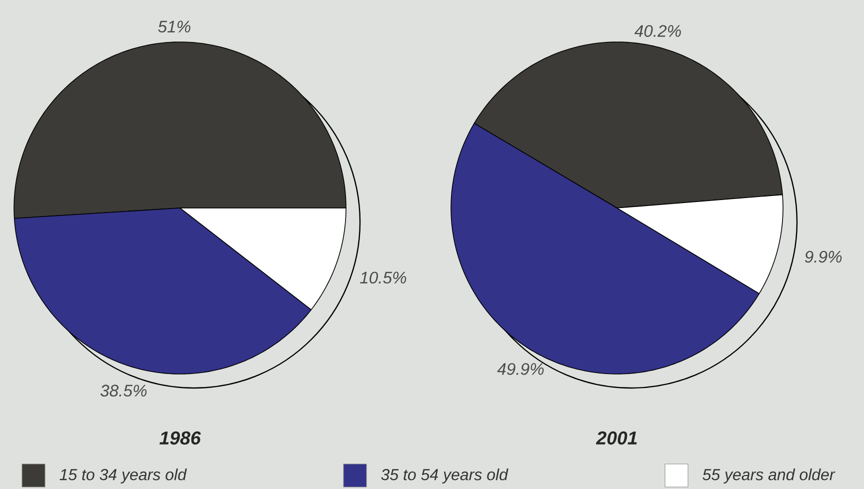 This screenshot has height=489, width=864. What do you see at coordinates (823, 256) in the screenshot?
I see `data-label: 9.9%` at bounding box center [823, 256].